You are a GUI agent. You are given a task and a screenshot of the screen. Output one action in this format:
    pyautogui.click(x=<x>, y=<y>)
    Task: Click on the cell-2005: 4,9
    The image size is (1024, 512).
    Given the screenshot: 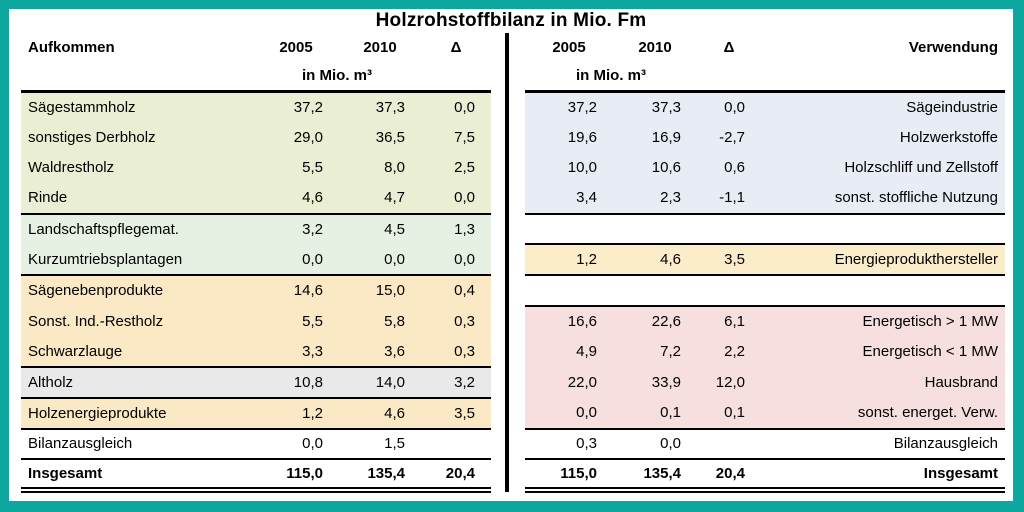 What is the action you would take?
    pyautogui.click(x=586, y=352)
    